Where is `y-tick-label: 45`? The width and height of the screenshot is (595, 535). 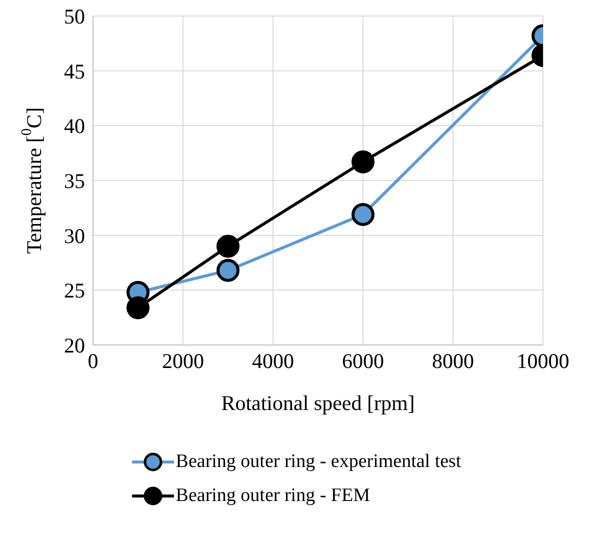 y-tick-label: 45 is located at coordinates (74, 71).